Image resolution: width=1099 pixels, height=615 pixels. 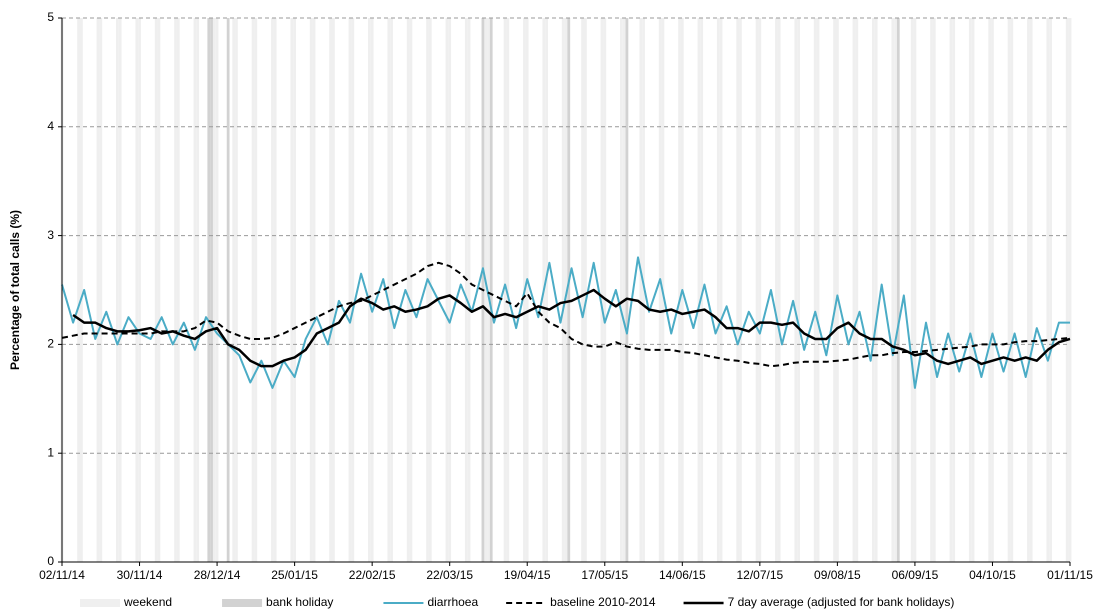 I want to click on x-tick-label: 17/05/15, so click(x=604, y=575).